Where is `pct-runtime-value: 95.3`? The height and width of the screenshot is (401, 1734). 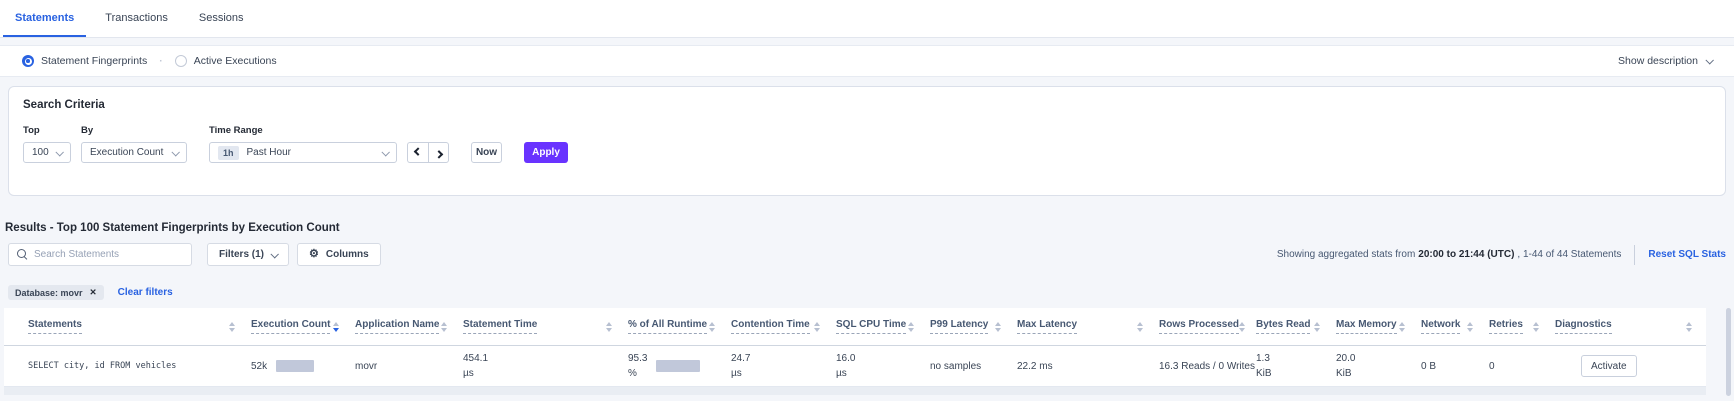
pct-runtime-value: 95.3 is located at coordinates (638, 358).